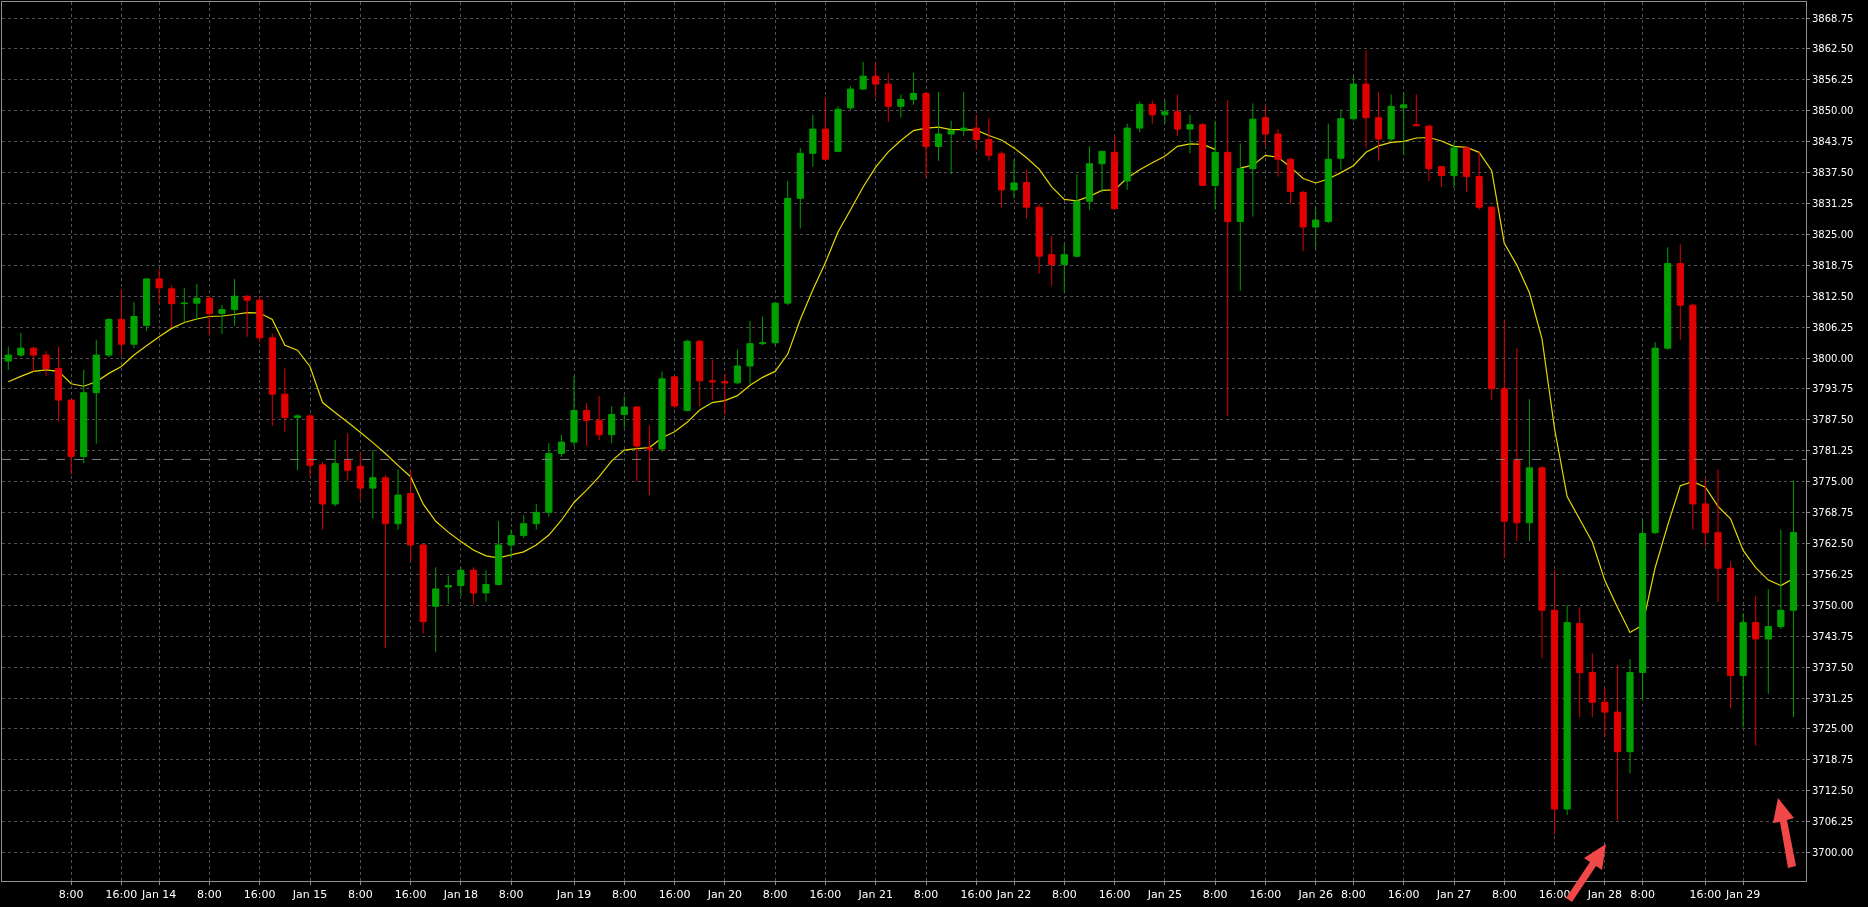 This screenshot has height=907, width=1868. What do you see at coordinates (1833, 698) in the screenshot?
I see `y-tick-label: 3731.25` at bounding box center [1833, 698].